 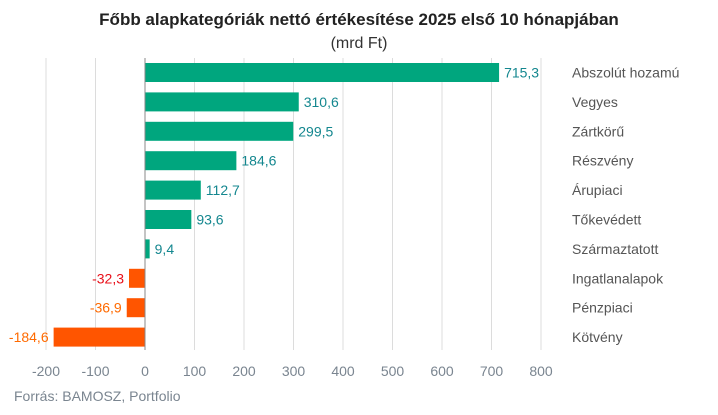 What do you see at coordinates (597, 190) in the screenshot?
I see `category-label: Árupiaci` at bounding box center [597, 190].